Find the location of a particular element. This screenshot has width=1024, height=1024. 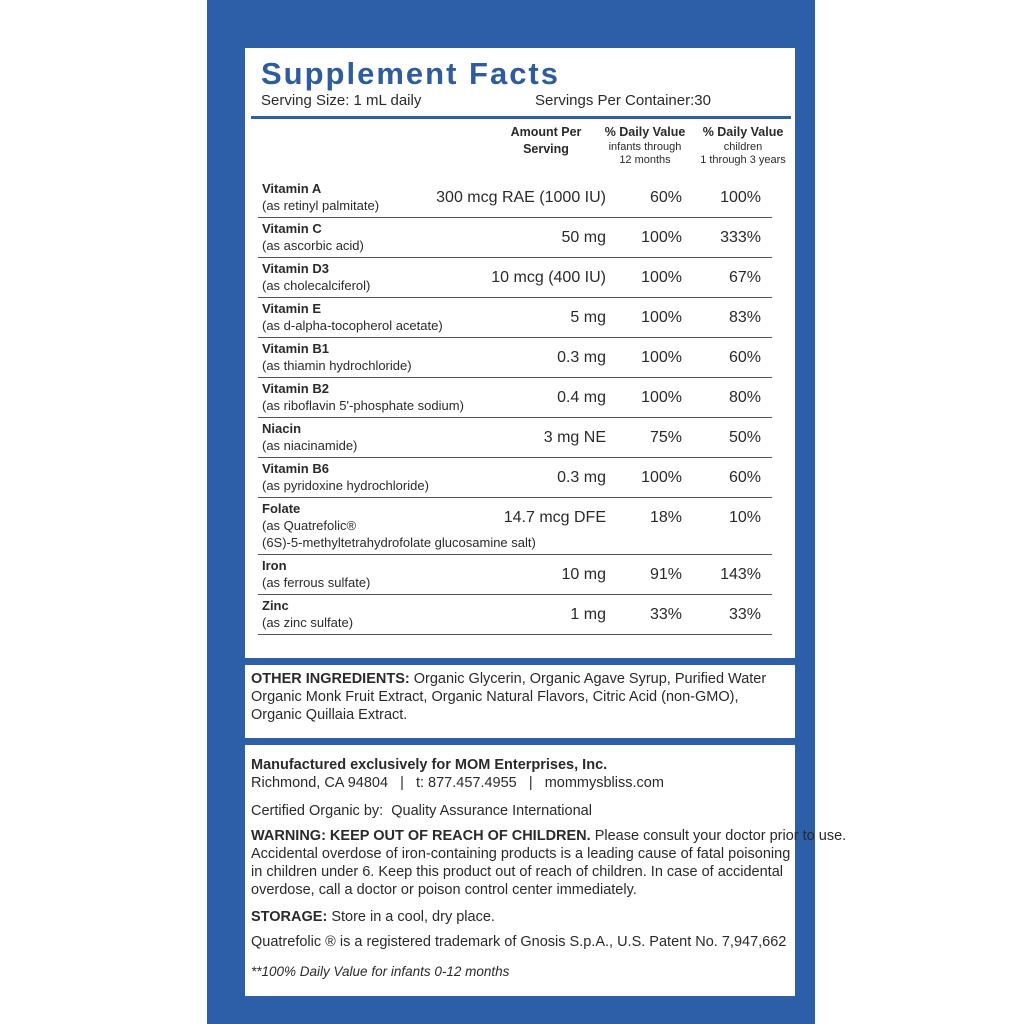

nutrient-source: (as thiamin hydrochloride) is located at coordinates (337, 365).